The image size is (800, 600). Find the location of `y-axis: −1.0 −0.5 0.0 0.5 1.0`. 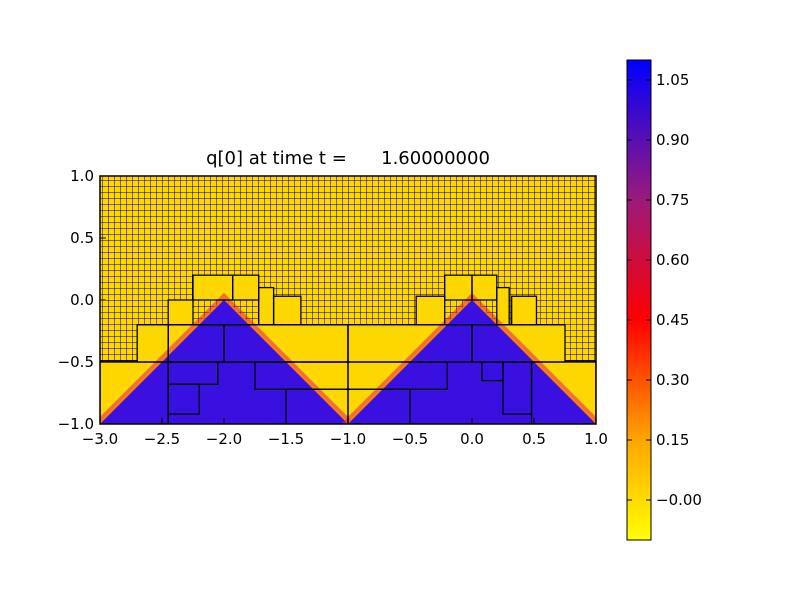

y-axis: −1.0 −0.5 0.0 0.5 1.0 is located at coordinates (82, 300).